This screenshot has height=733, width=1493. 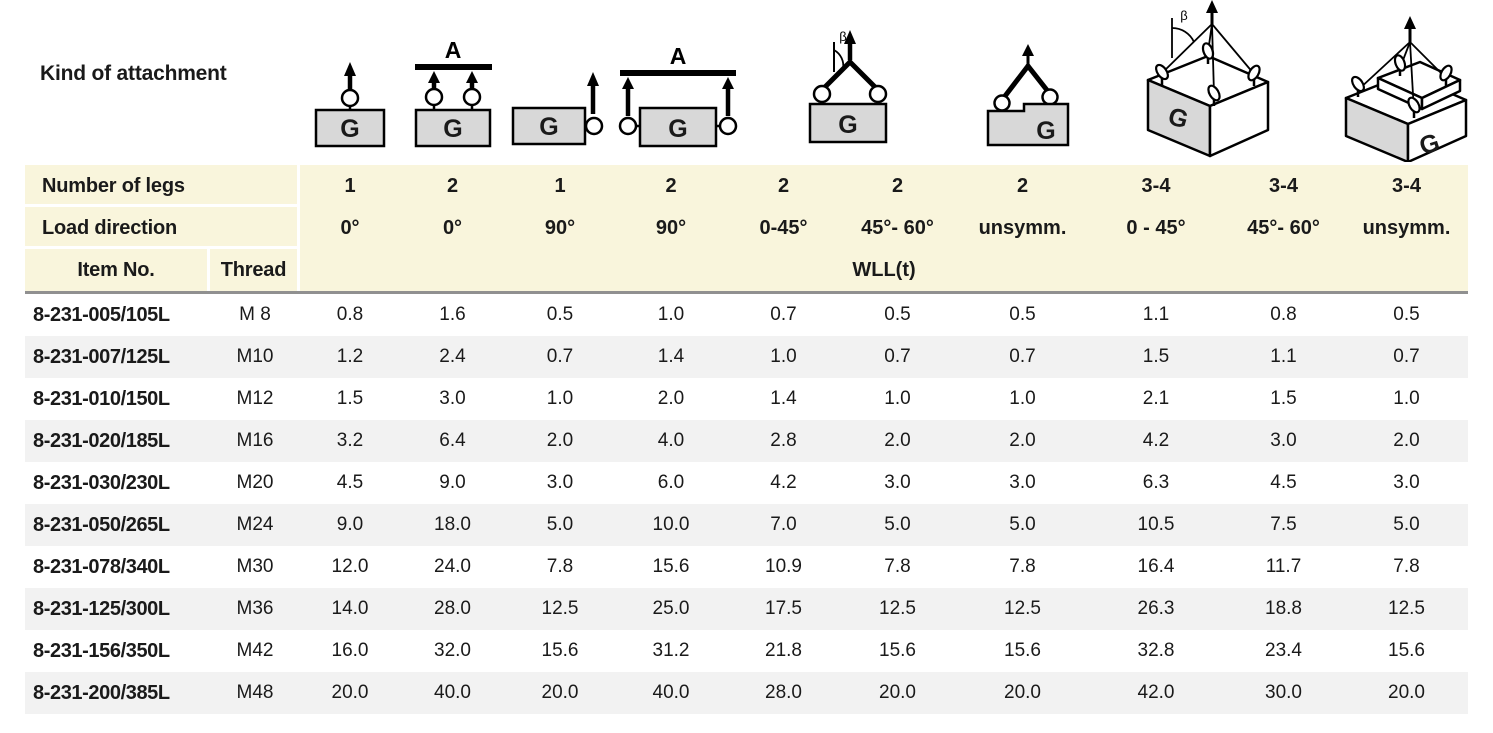 What do you see at coordinates (255, 398) in the screenshot?
I see `thread-cell: M12` at bounding box center [255, 398].